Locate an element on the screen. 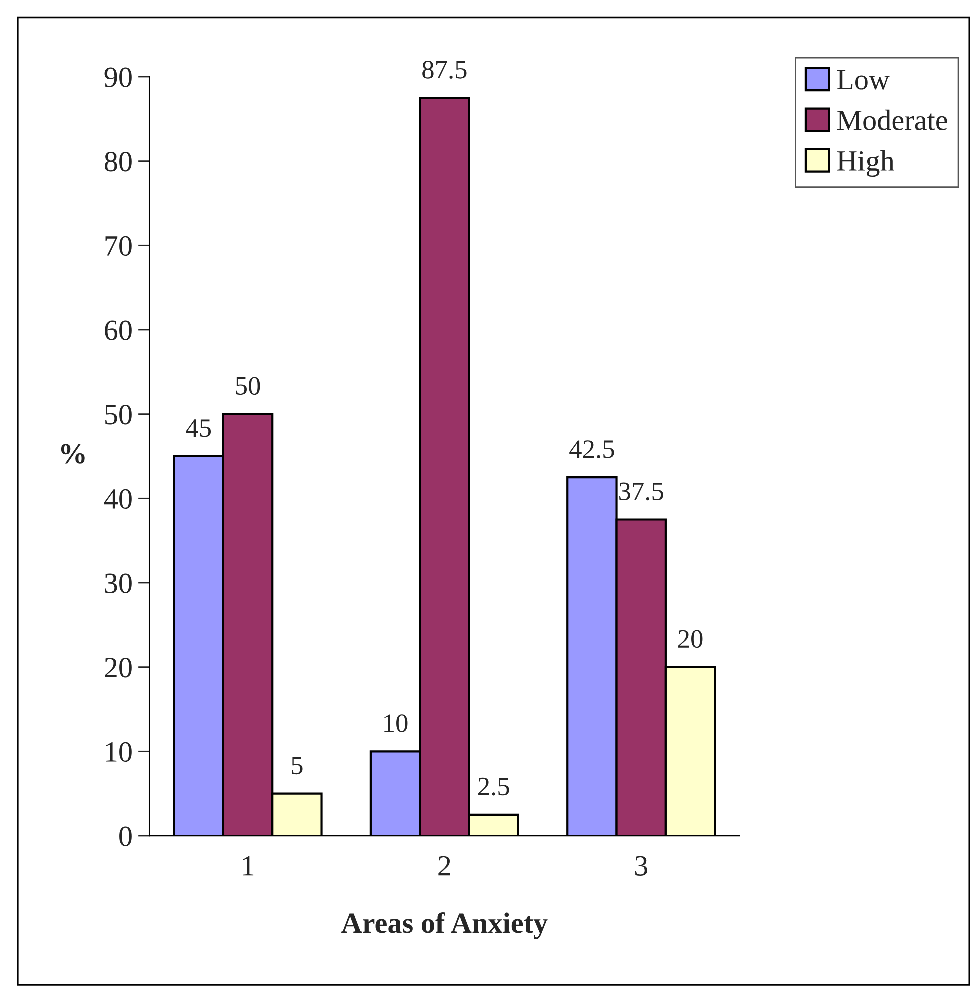  y-tick-label: 60 is located at coordinates (118, 330).